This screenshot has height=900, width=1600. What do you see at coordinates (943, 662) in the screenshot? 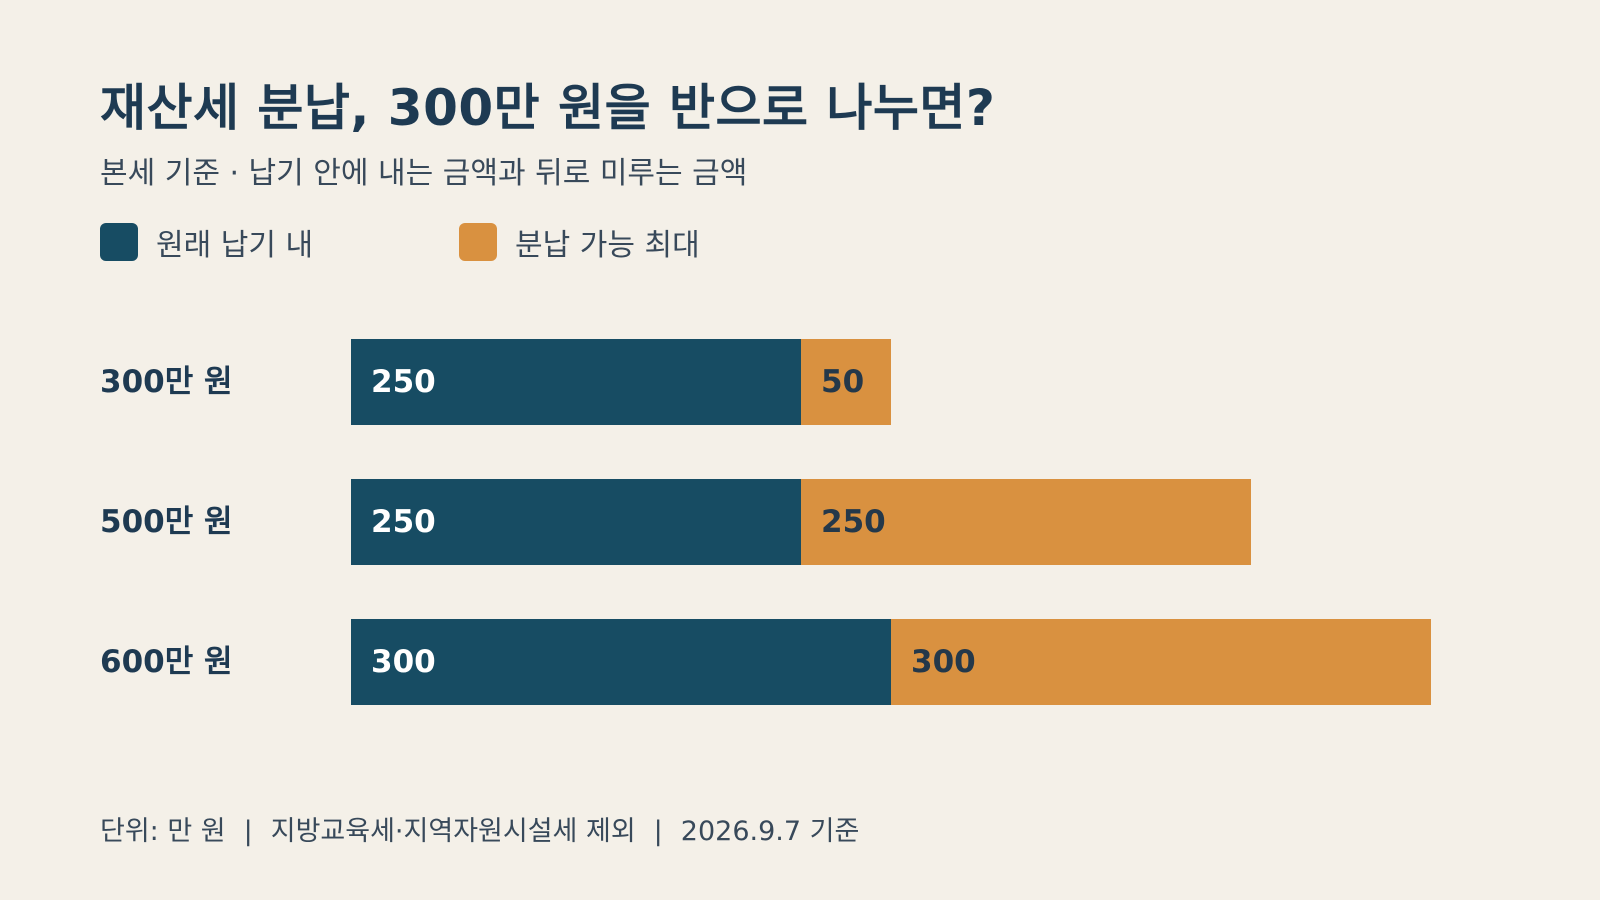
I see `bar-value-label-series-2: 300` at bounding box center [943, 662].